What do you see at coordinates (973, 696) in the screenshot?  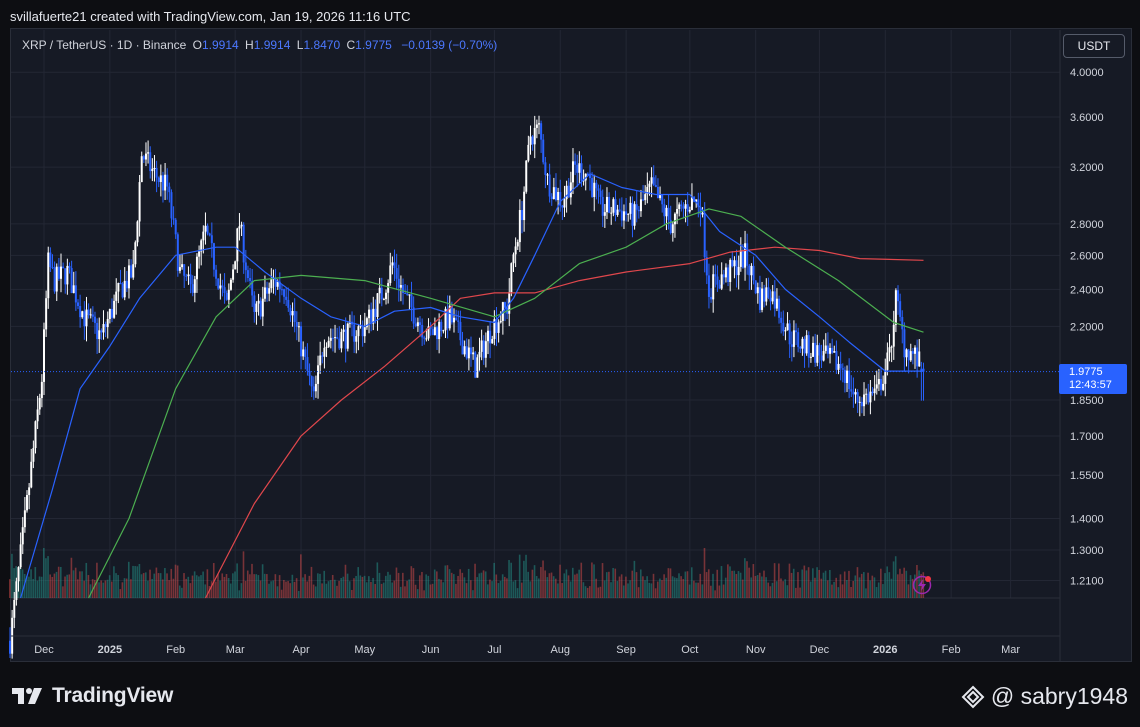 I see `binance-square-icon` at bounding box center [973, 696].